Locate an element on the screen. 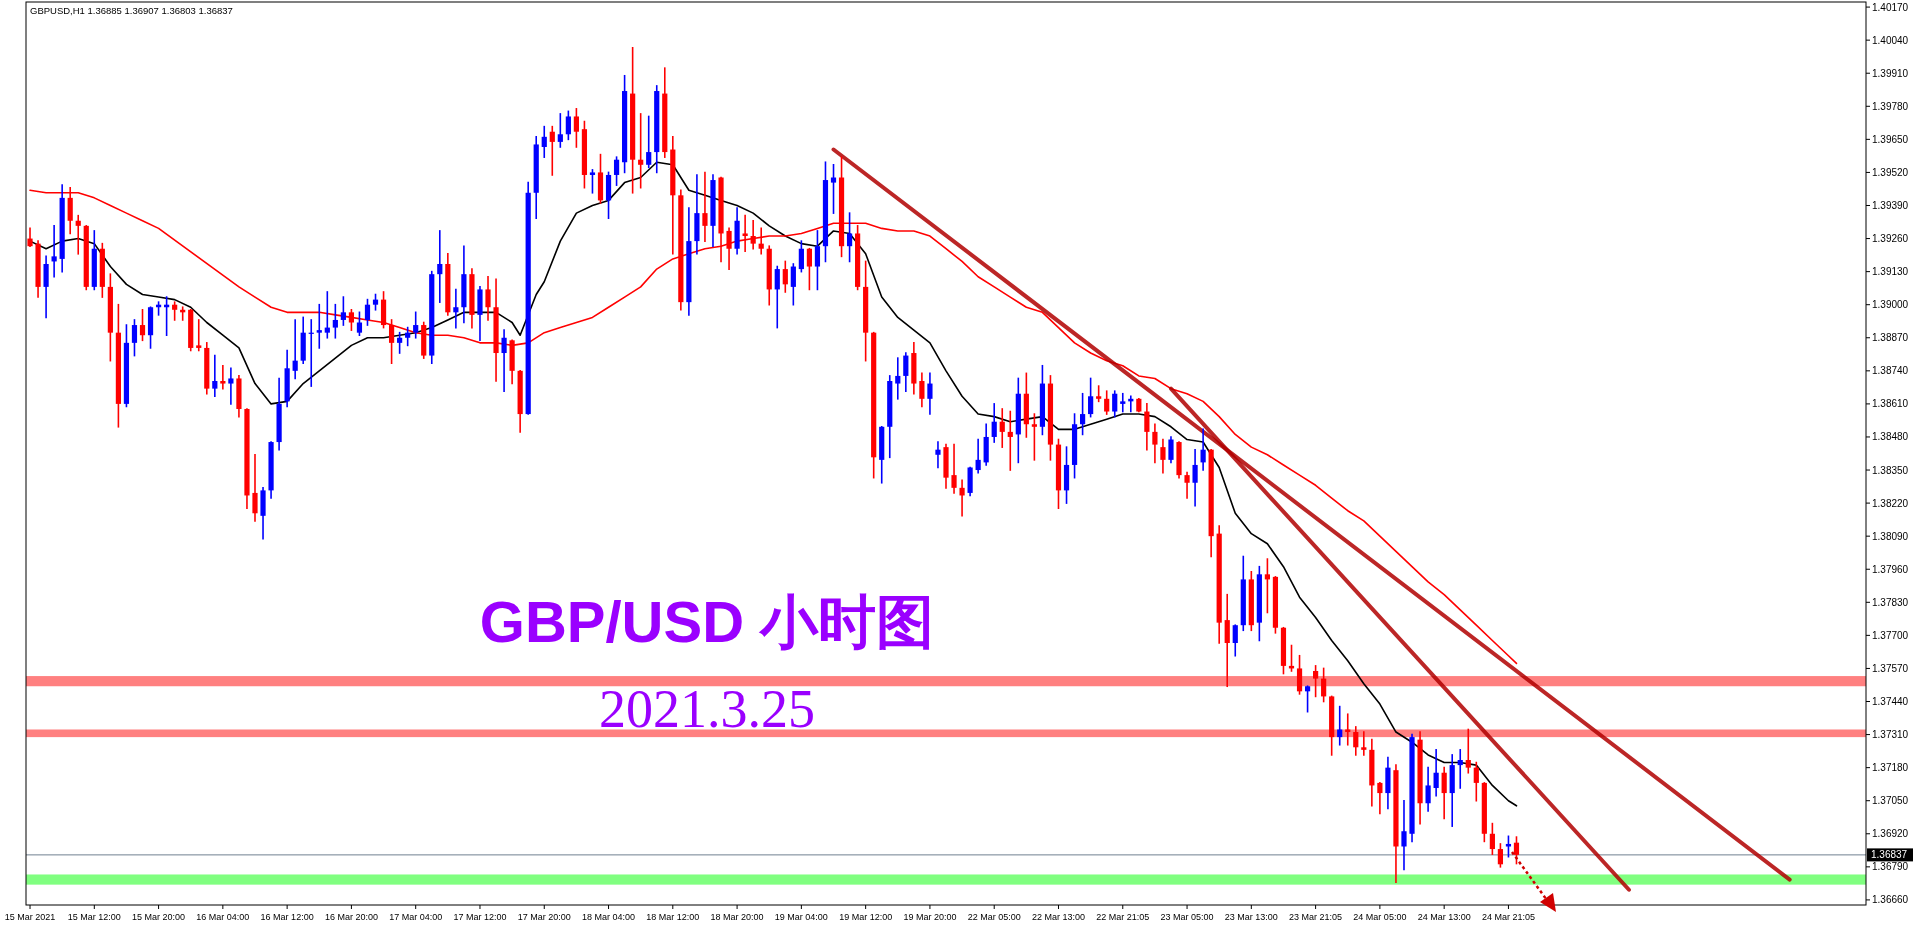 Image resolution: width=1920 pixels, height=927 pixels. y-tick-label: 1.39000 is located at coordinates (1890, 305).